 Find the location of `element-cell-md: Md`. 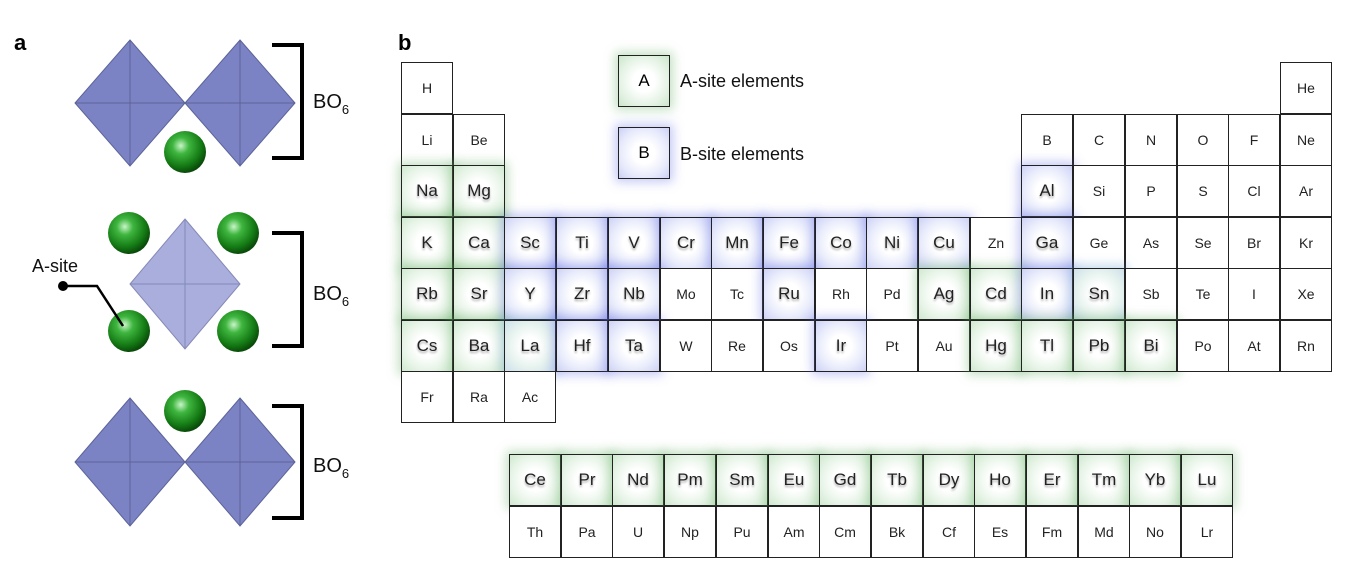

element-cell-md: Md is located at coordinates (1104, 532).